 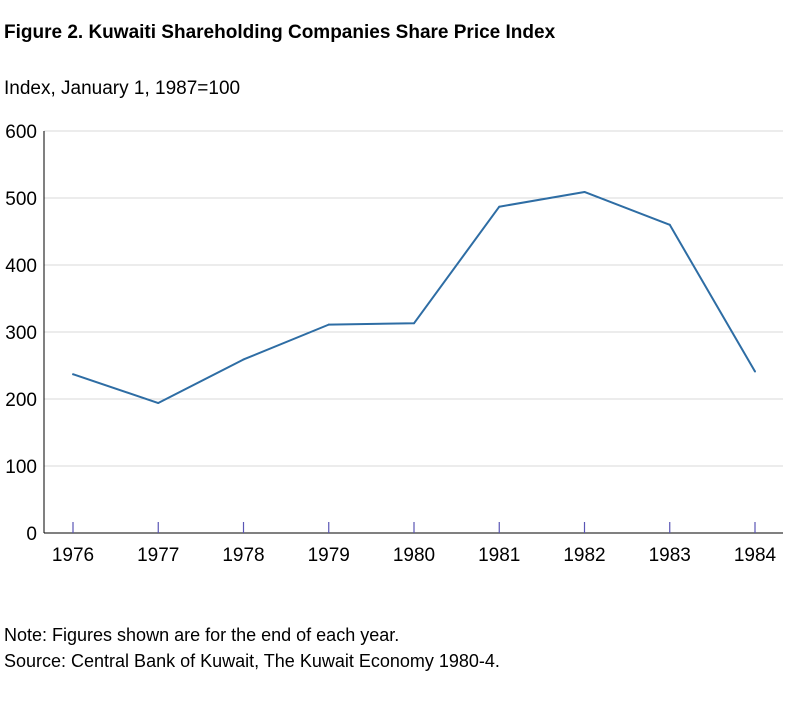 I want to click on x-tick-label: 1980, so click(x=414, y=555).